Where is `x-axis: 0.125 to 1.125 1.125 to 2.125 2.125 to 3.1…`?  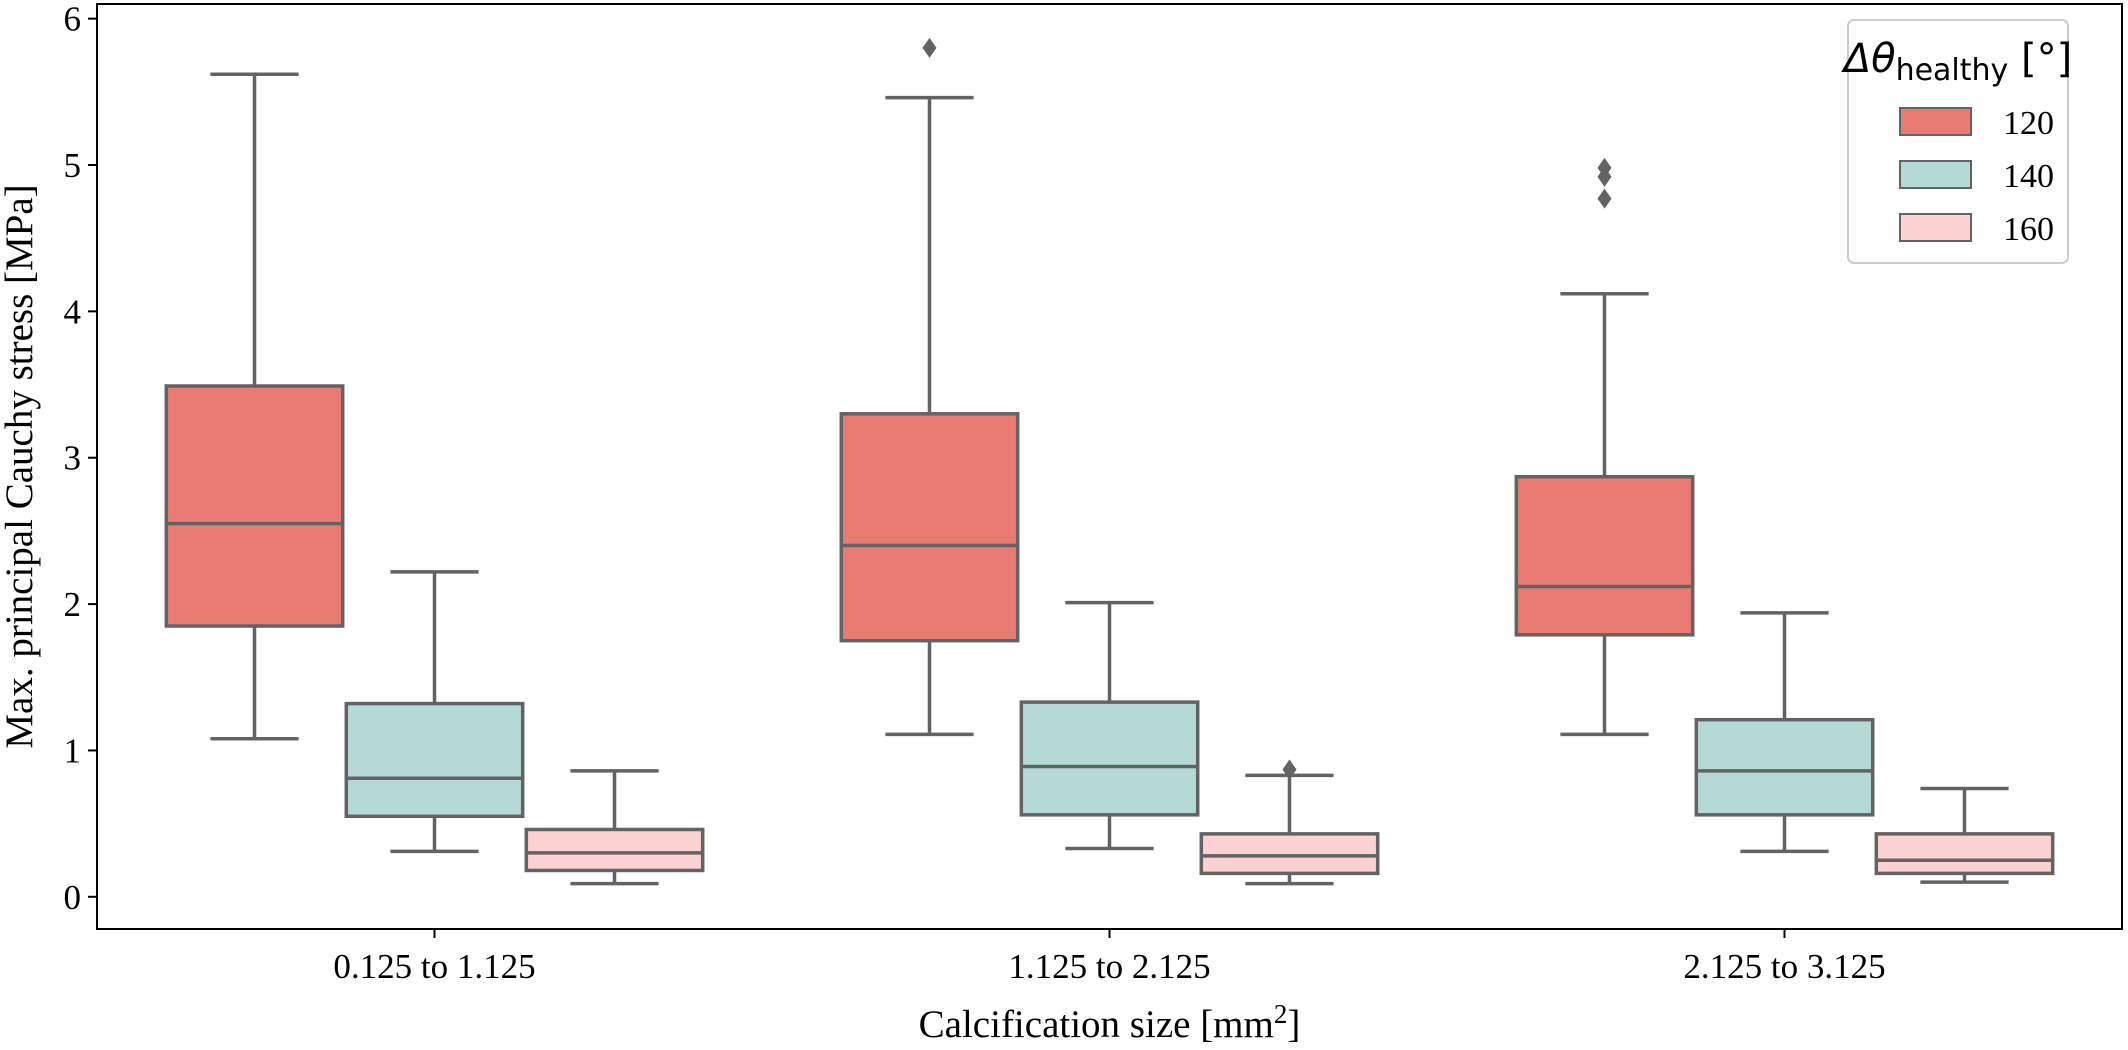
x-axis: 0.125 to 1.125 1.125 to 2.125 2.125 to 3.1… is located at coordinates (1109, 957).